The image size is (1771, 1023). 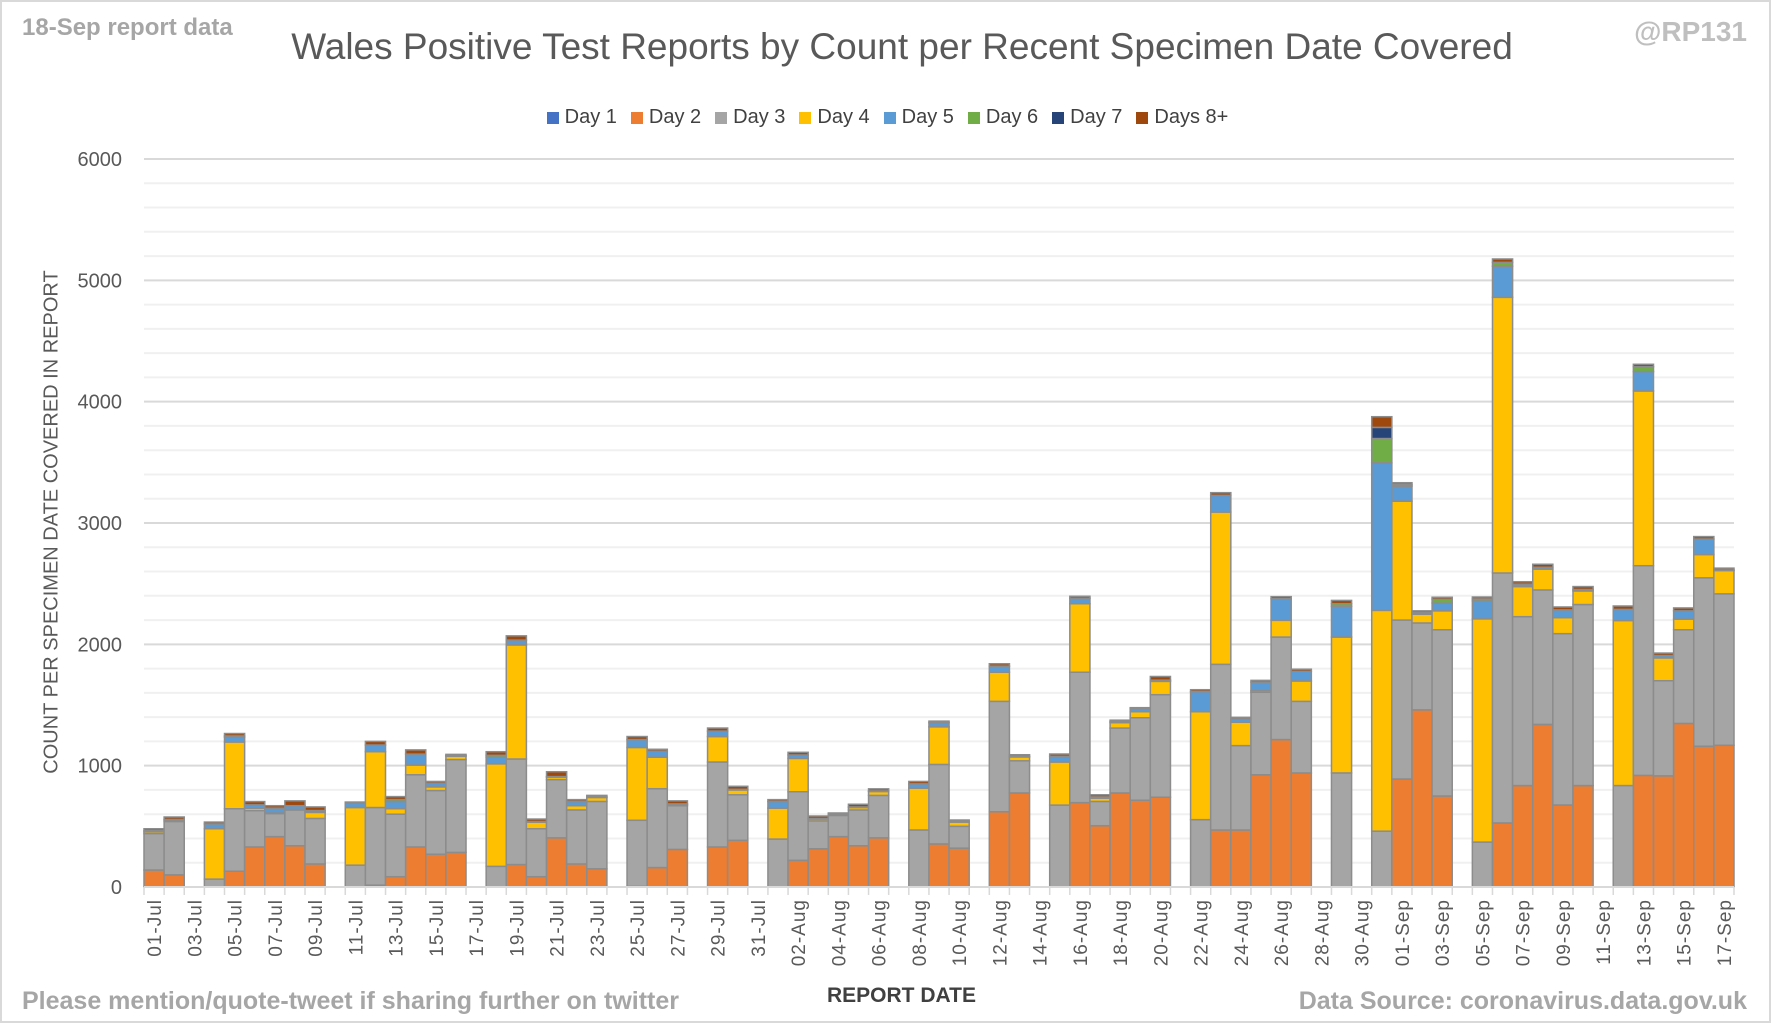 I want to click on y-tick-label: 5000, so click(x=100, y=281).